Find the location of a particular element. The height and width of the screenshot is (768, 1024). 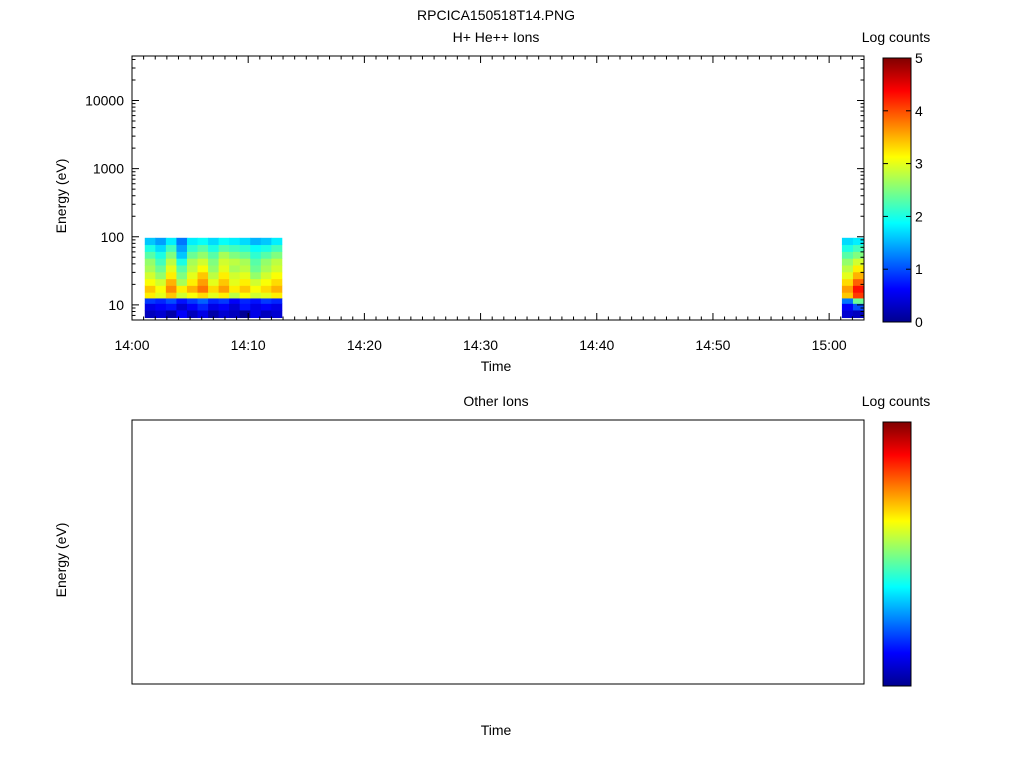

x-tick-label: 14:50 is located at coordinates (712, 345).